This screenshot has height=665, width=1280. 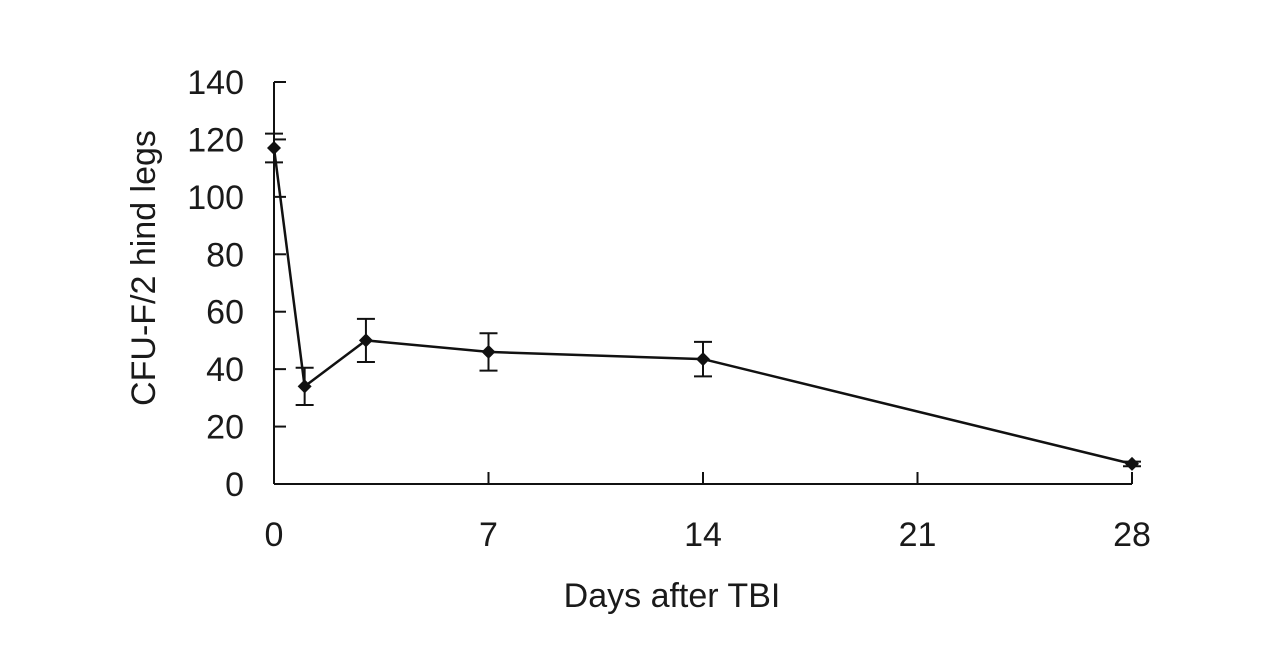 I want to click on y-tick-label: 0, so click(x=234, y=485).